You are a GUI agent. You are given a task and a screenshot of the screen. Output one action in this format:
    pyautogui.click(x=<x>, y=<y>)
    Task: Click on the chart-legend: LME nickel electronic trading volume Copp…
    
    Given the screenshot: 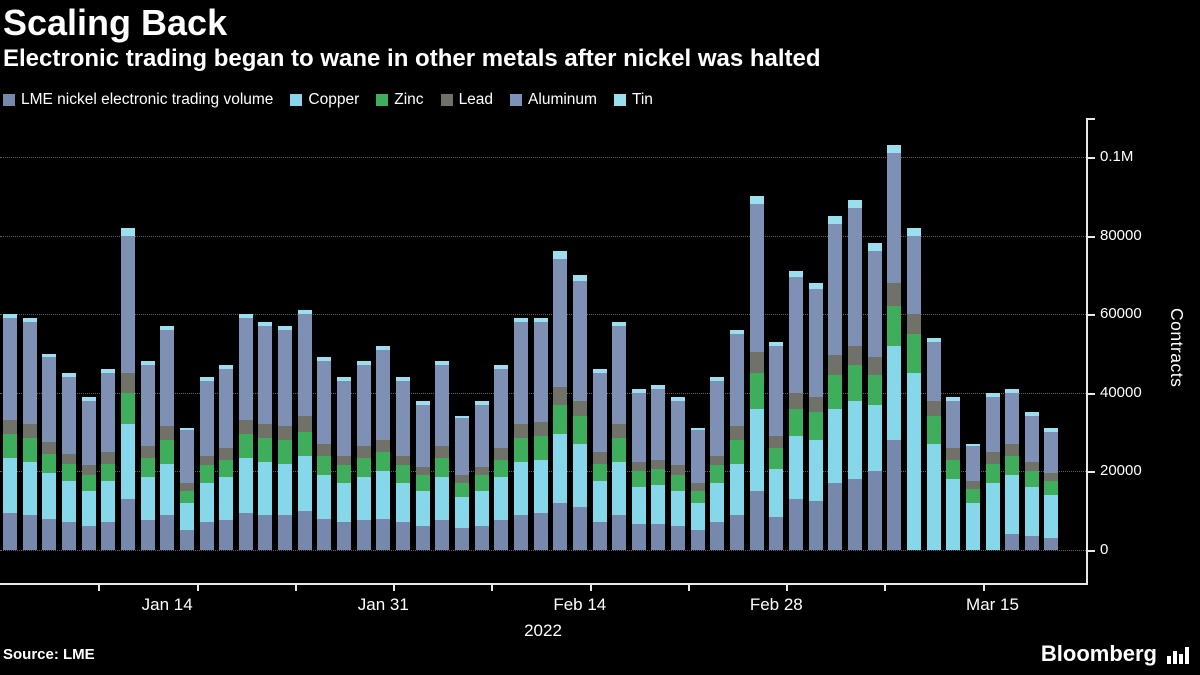 What is the action you would take?
    pyautogui.click(x=328, y=100)
    